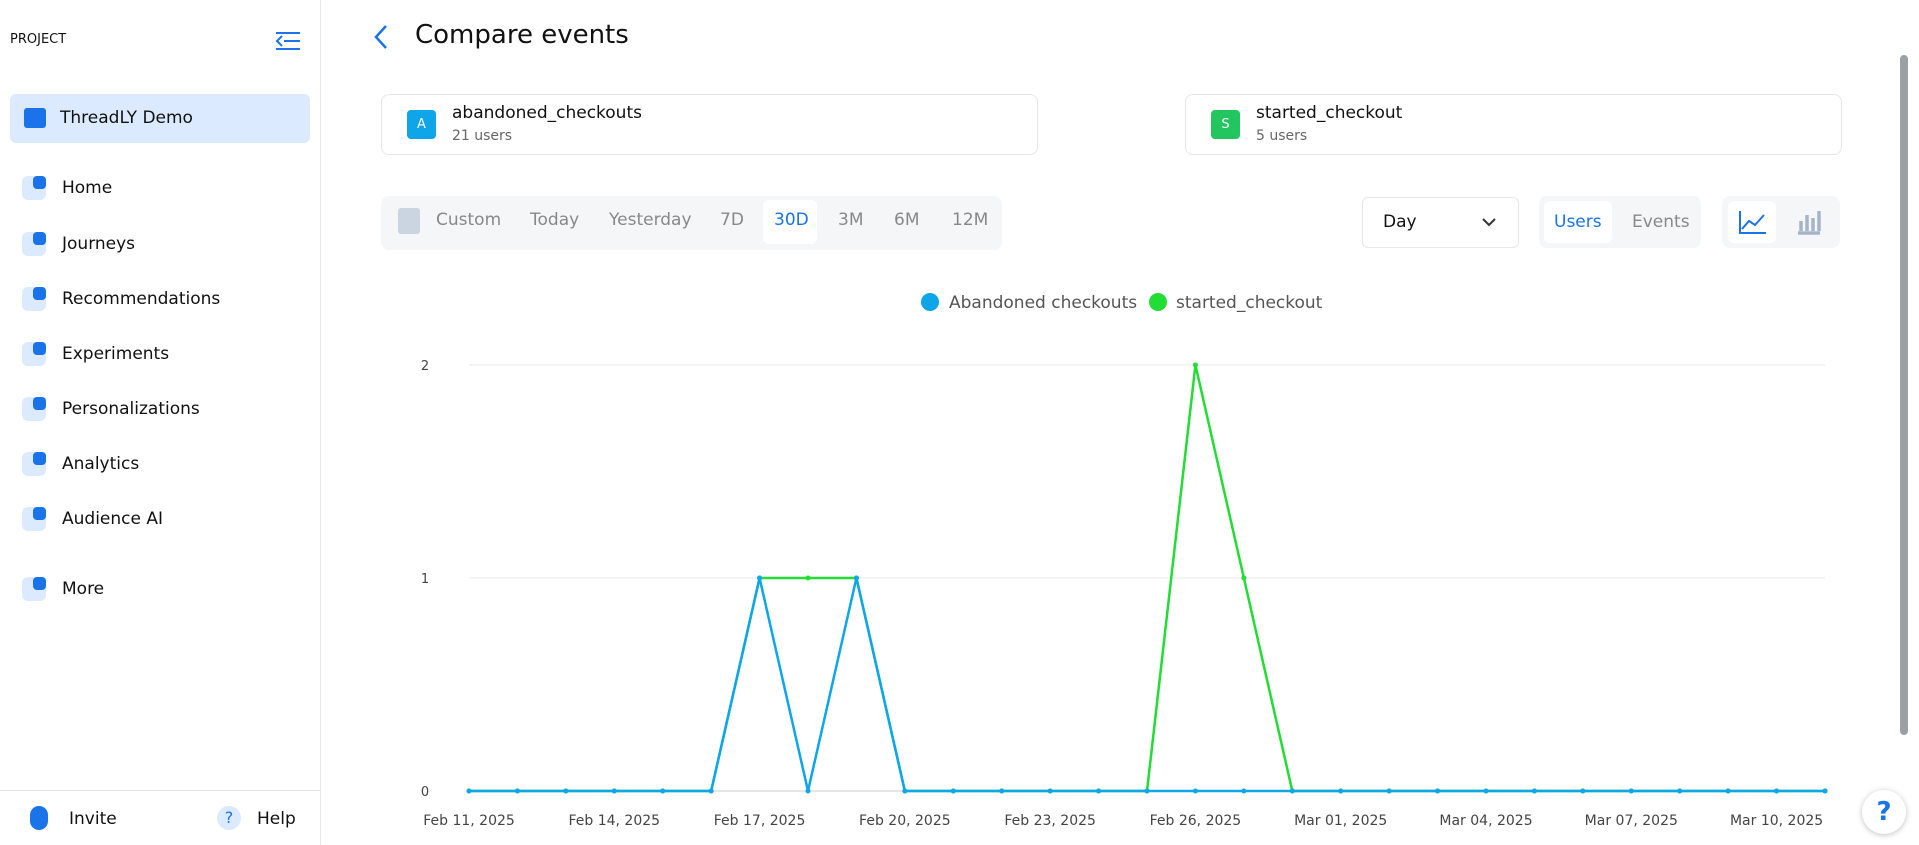 This screenshot has height=845, width=1919. What do you see at coordinates (732, 220) in the screenshot?
I see `range-button: 7D` at bounding box center [732, 220].